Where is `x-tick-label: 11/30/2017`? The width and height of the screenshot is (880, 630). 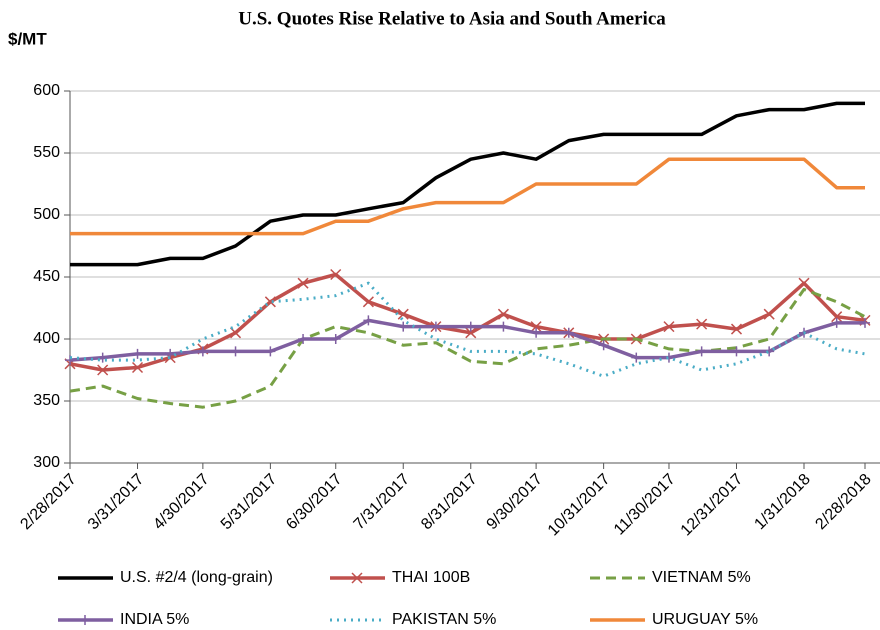
x-tick-label: 11/30/2017 is located at coordinates (645, 505).